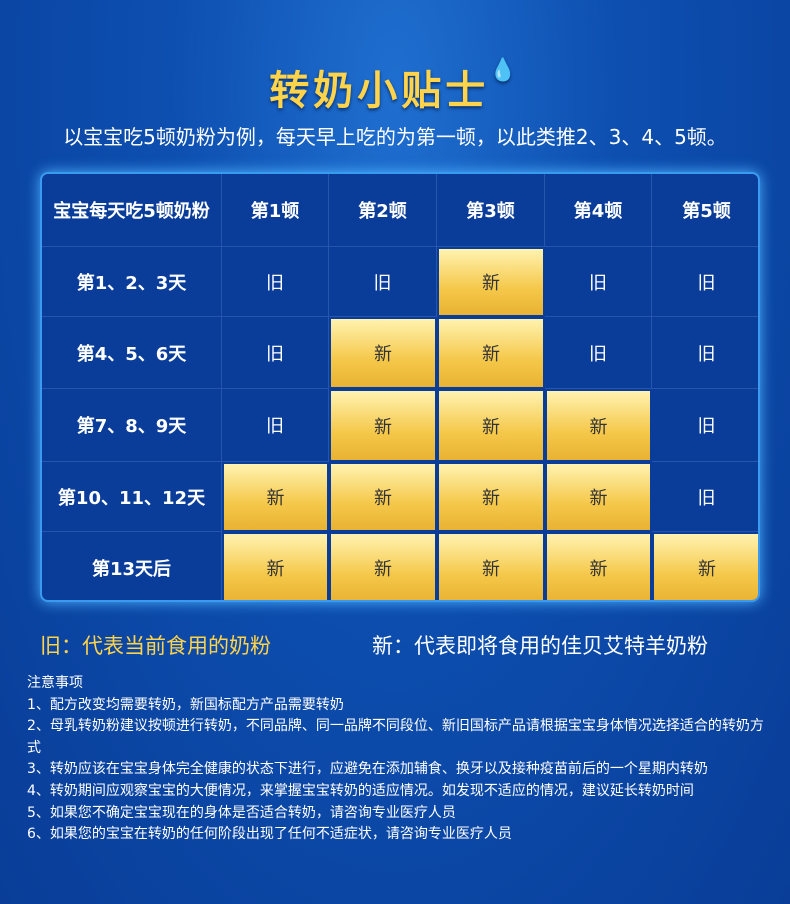 The image size is (790, 904). Describe the element at coordinates (540, 646) in the screenshot. I see `legend-new: 新：代表即将食用的佳贝艾特羊奶粉` at that location.